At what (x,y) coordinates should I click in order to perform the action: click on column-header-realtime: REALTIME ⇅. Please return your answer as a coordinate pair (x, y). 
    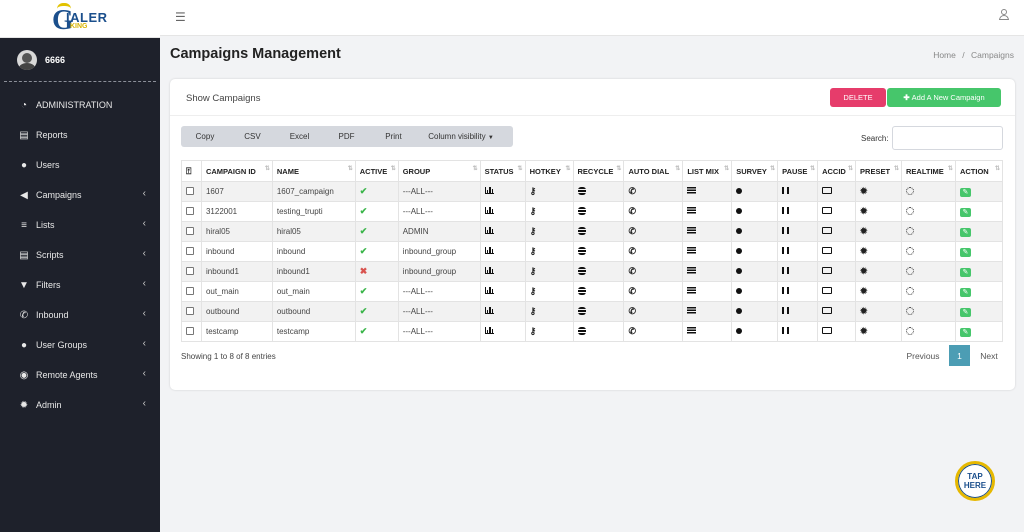
    Looking at the image, I should click on (928, 171).